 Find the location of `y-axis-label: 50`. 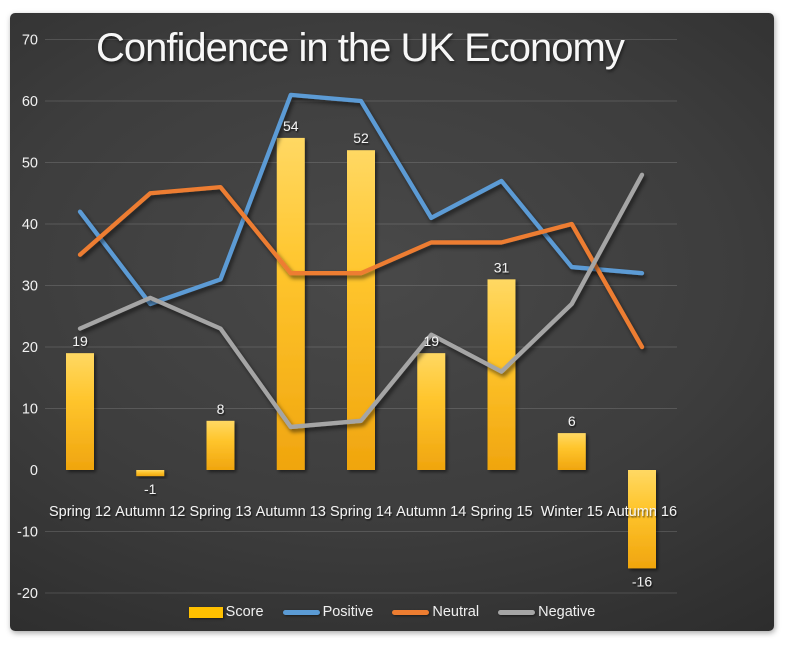

y-axis-label: 50 is located at coordinates (30, 164).